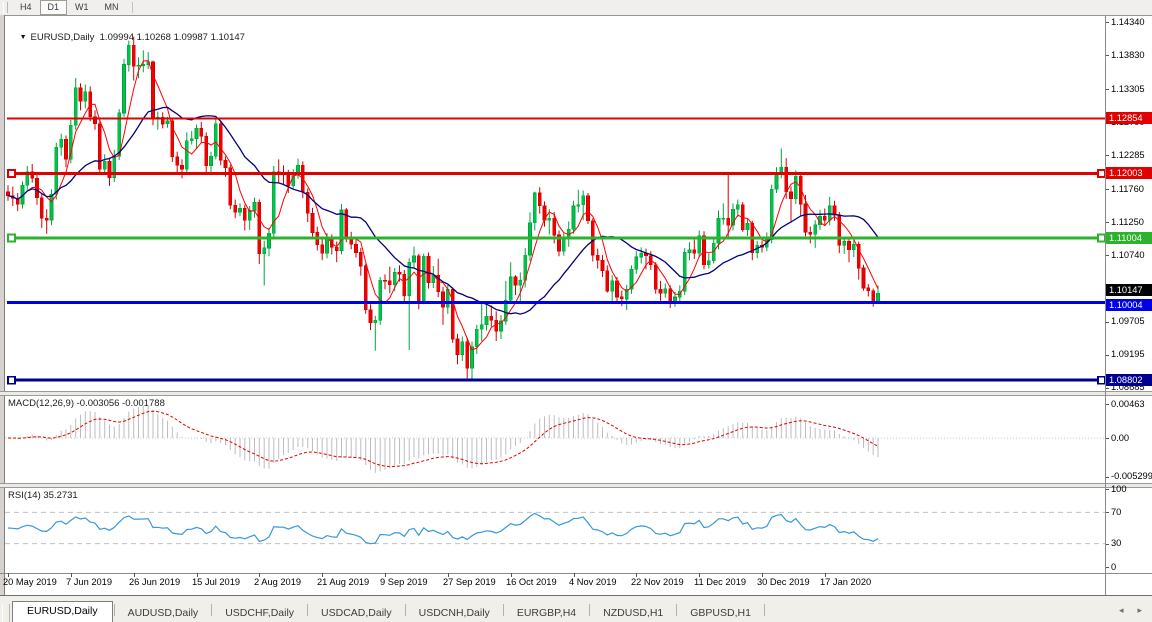 This screenshot has width=1152, height=622. I want to click on date-label-4-Nov-2019: 4 Nov 2019, so click(593, 582).